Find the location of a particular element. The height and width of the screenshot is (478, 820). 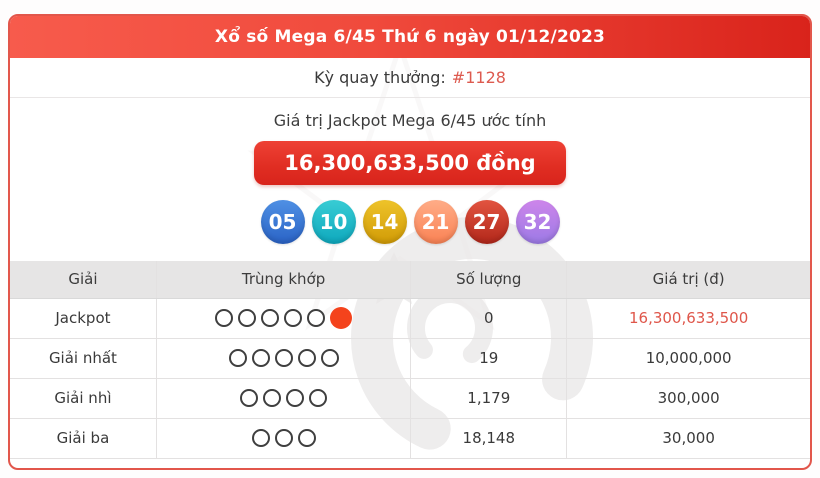

column-header-value: Giá trị (đ) is located at coordinates (688, 280).